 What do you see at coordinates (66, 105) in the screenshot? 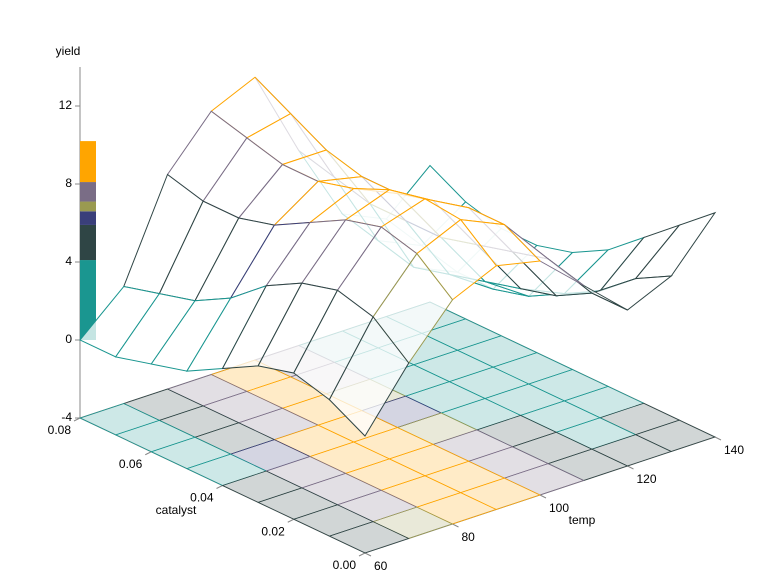
I see `z-tick-label: 12` at bounding box center [66, 105].